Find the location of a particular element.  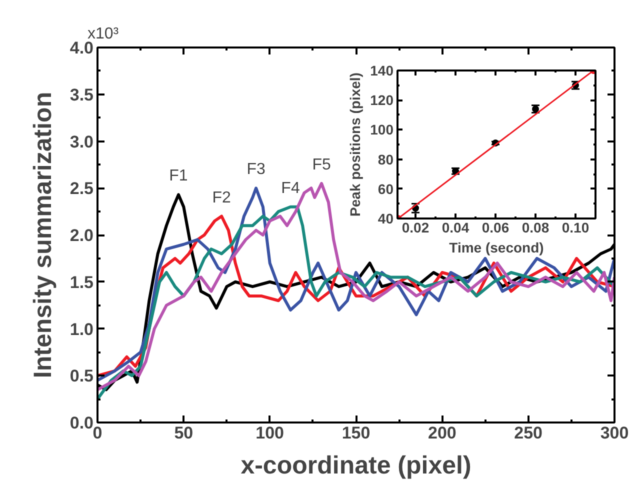

x-tick-label: 0.10 is located at coordinates (576, 228).